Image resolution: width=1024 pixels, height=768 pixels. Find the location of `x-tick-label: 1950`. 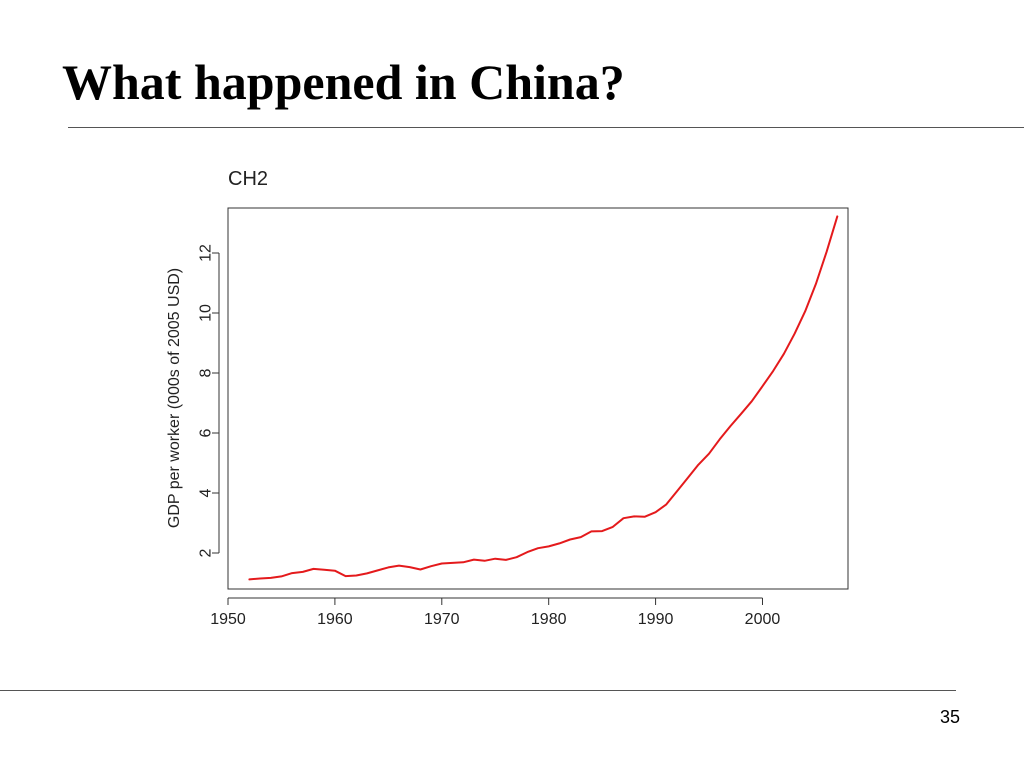

x-tick-label: 1950 is located at coordinates (228, 619).